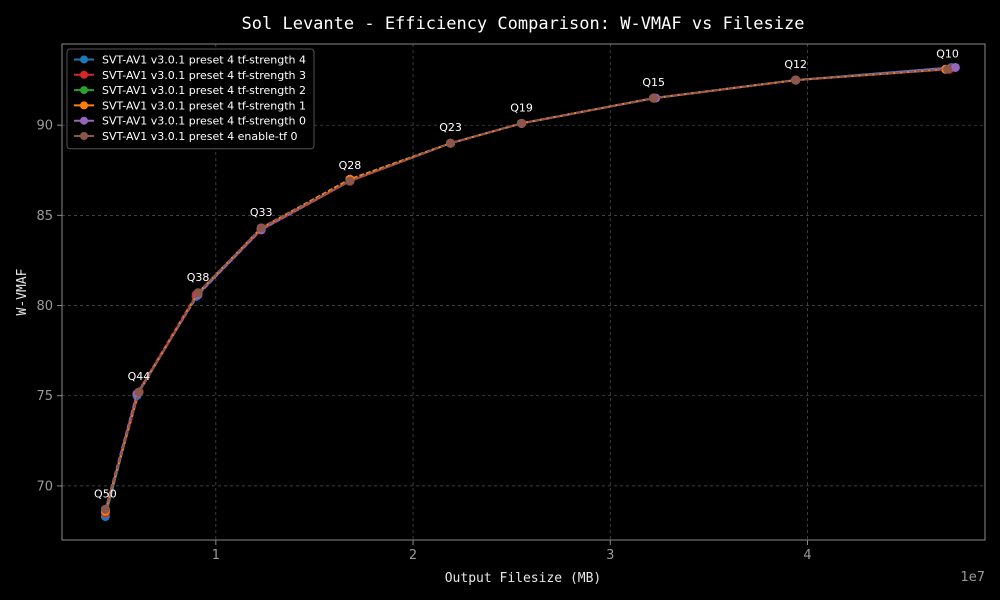 Image resolution: width=1000 pixels, height=600 pixels. What do you see at coordinates (450, 127) in the screenshot?
I see `quality-annotation: Q23` at bounding box center [450, 127].